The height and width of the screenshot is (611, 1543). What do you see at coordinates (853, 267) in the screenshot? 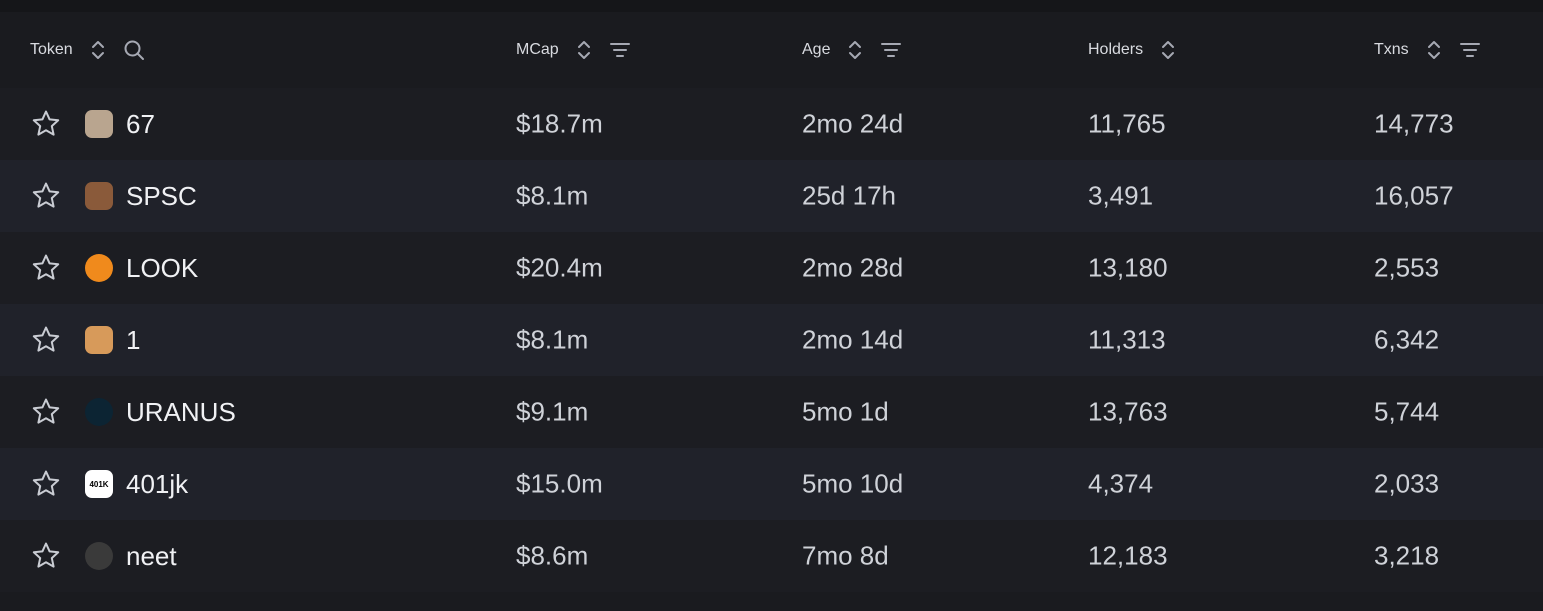
I see `age-value: 2mo 28d` at bounding box center [853, 267].